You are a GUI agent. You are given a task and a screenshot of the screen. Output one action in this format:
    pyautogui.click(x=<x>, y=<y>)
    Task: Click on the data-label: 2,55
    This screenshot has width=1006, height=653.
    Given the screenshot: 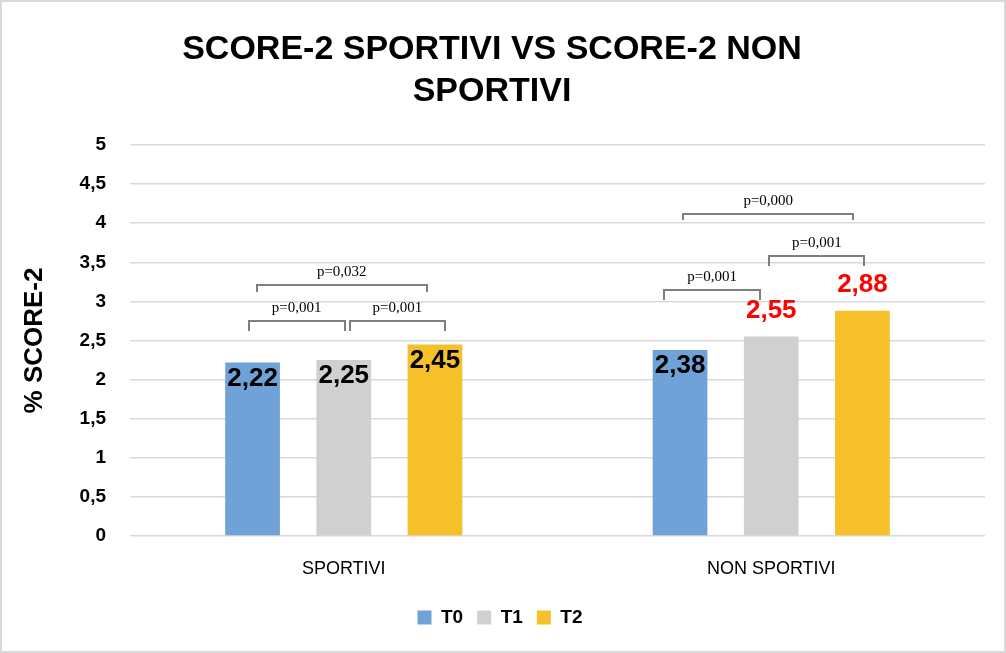 What is the action you would take?
    pyautogui.click(x=771, y=308)
    